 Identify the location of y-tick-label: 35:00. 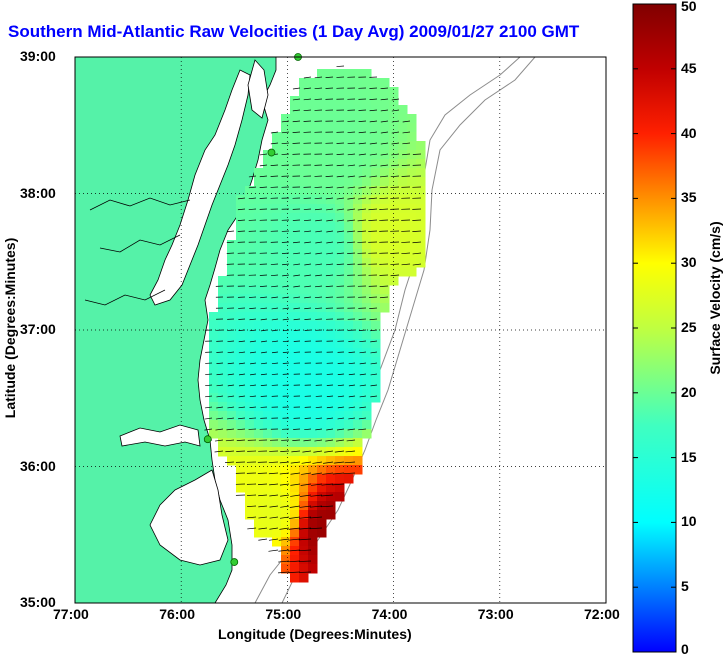
(38, 602).